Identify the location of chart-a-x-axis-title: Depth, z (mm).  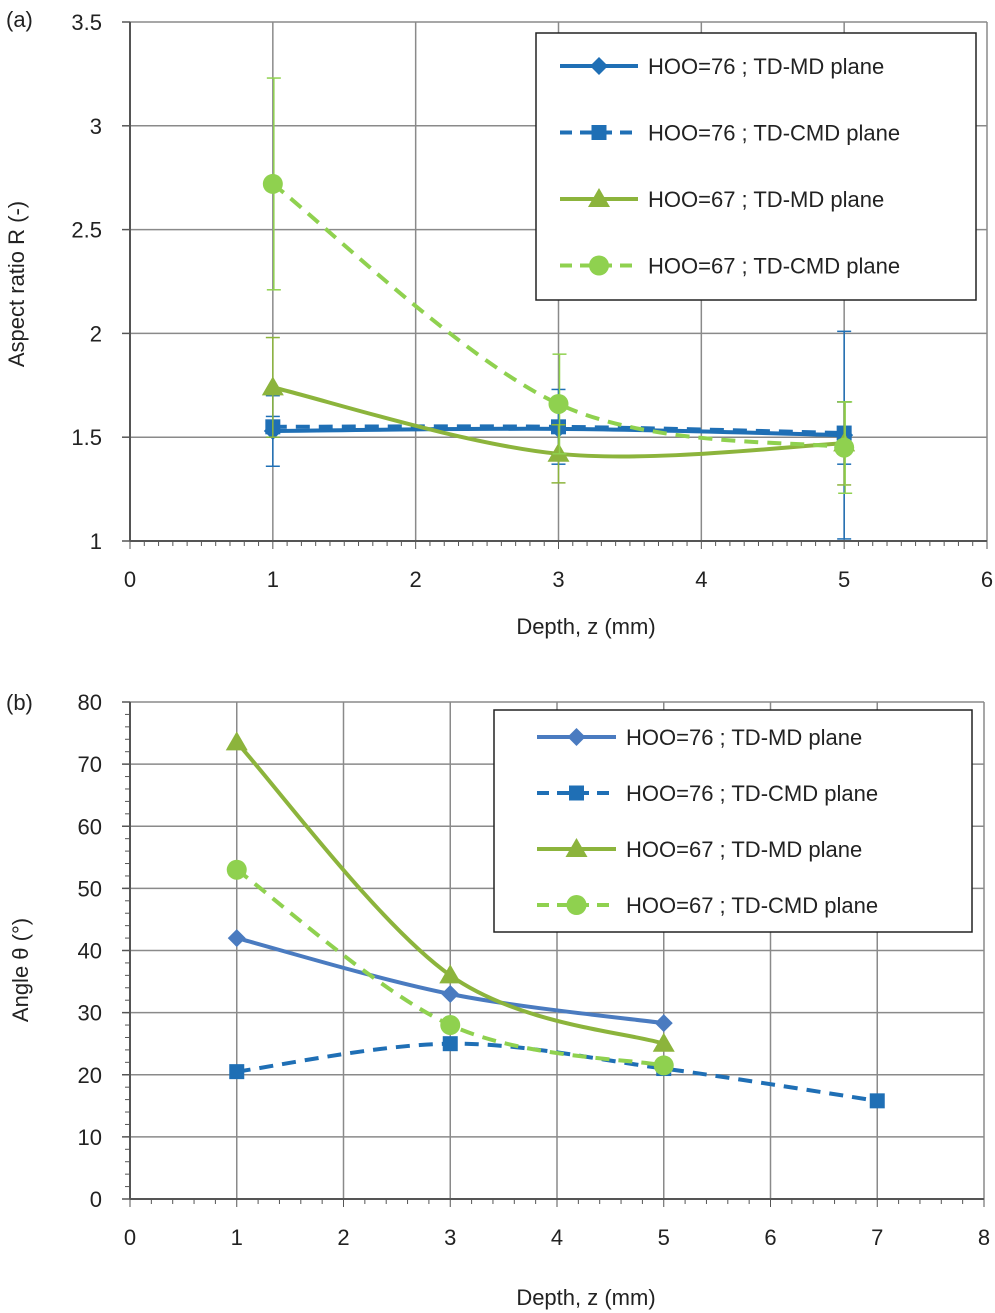
(585, 626).